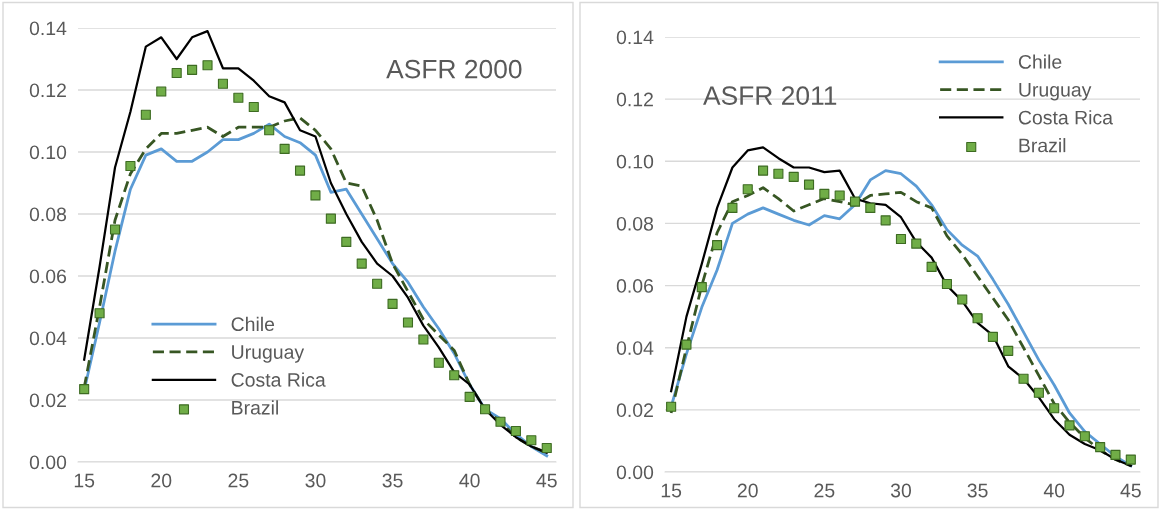  I want to click on text: ASFR 2011, so click(770, 95).